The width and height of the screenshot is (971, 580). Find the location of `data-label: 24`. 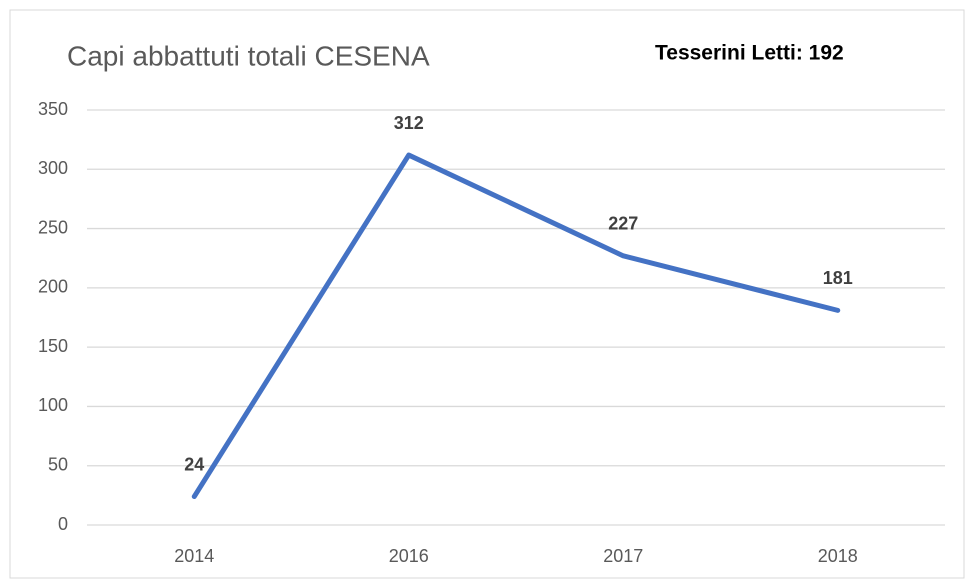

data-label: 24 is located at coordinates (194, 464).